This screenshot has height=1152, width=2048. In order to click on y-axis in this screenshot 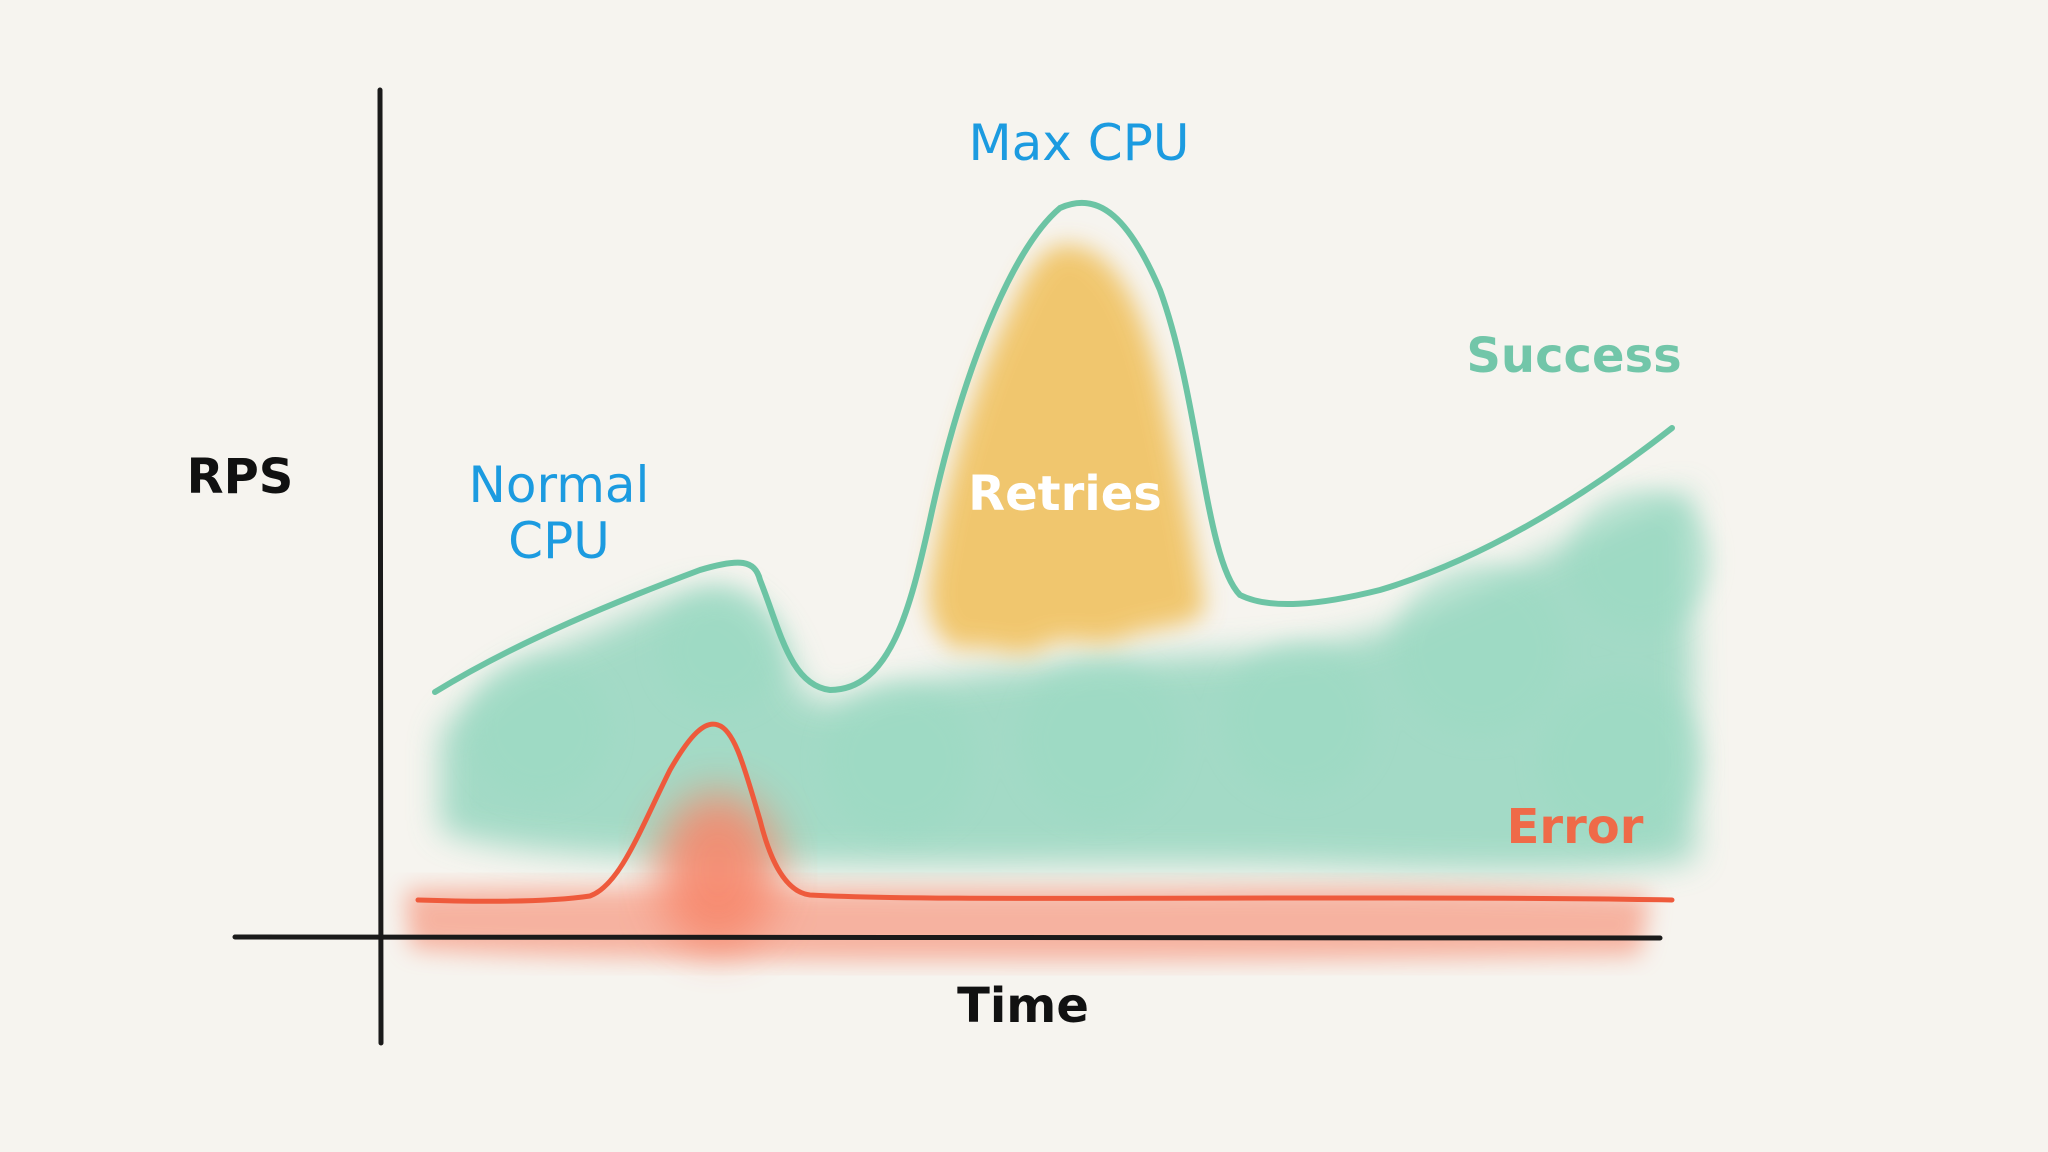, I will do `click(380, 566)`.